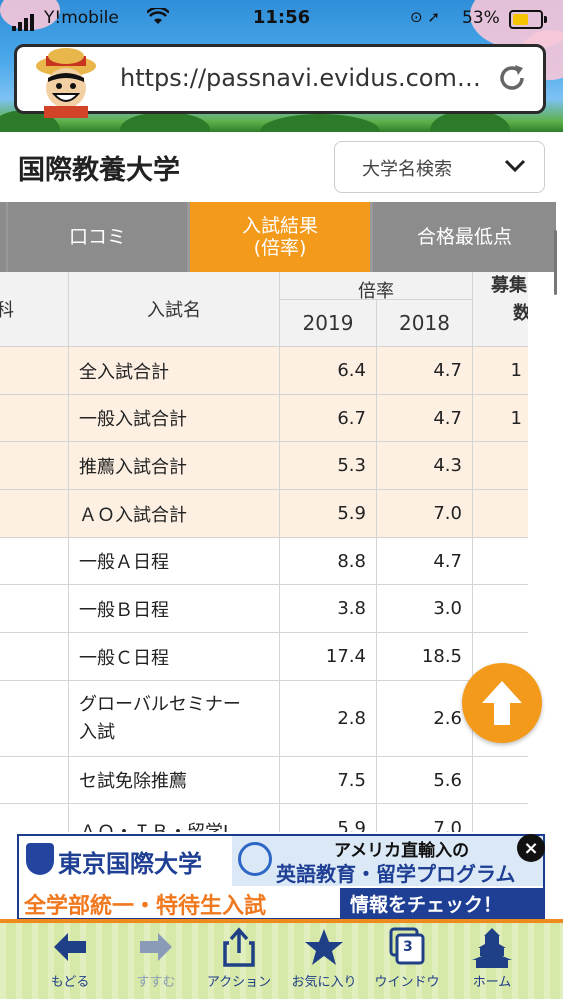 The height and width of the screenshot is (999, 563). Describe the element at coordinates (396, 874) in the screenshot. I see `ad-program: 英語教育・留学プログラム` at that location.